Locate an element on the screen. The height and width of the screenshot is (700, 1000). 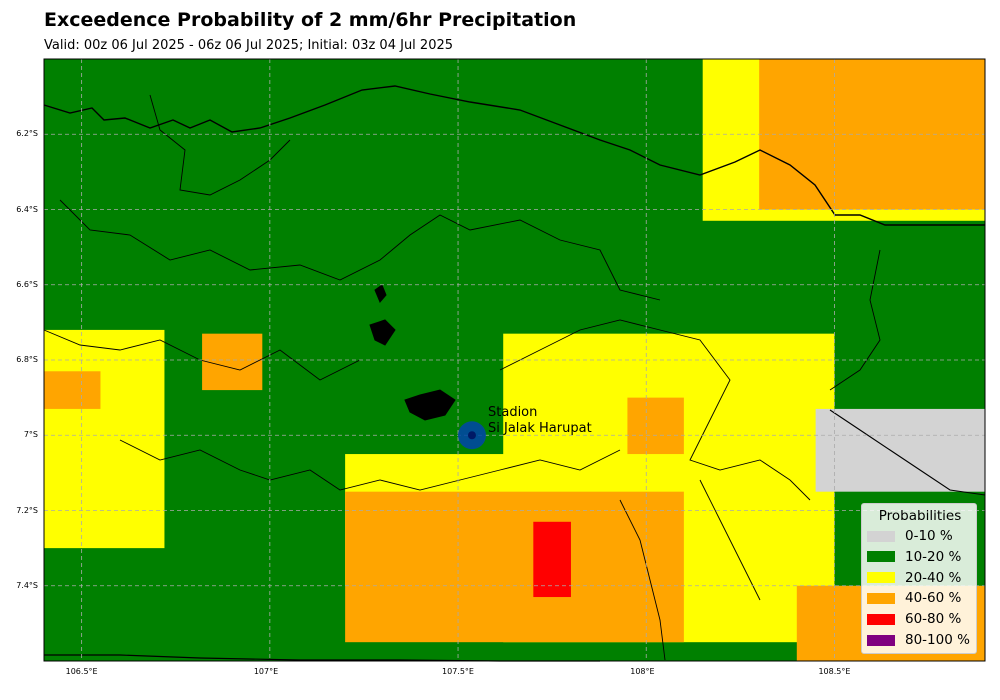
legend-item: 80-100 % is located at coordinates (918, 640).